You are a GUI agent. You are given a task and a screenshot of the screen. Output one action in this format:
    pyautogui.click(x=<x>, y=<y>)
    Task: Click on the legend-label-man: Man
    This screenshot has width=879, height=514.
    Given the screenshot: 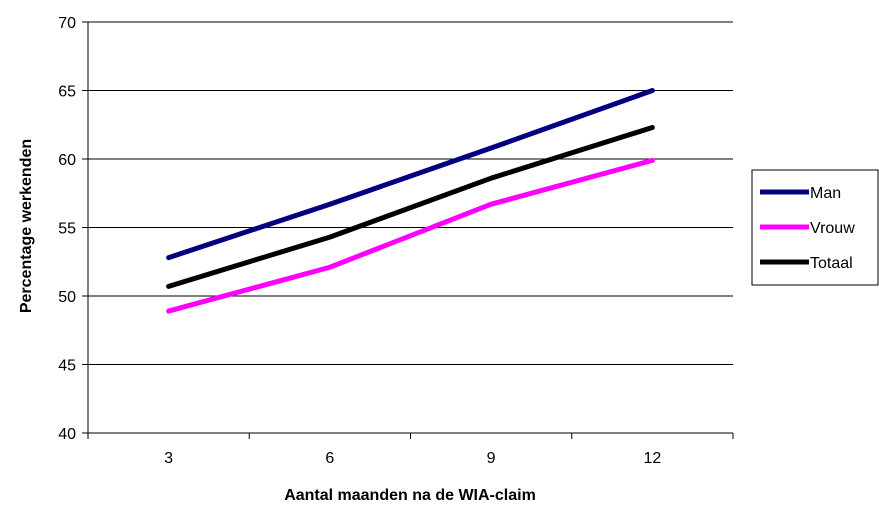 What is the action you would take?
    pyautogui.click(x=825, y=193)
    